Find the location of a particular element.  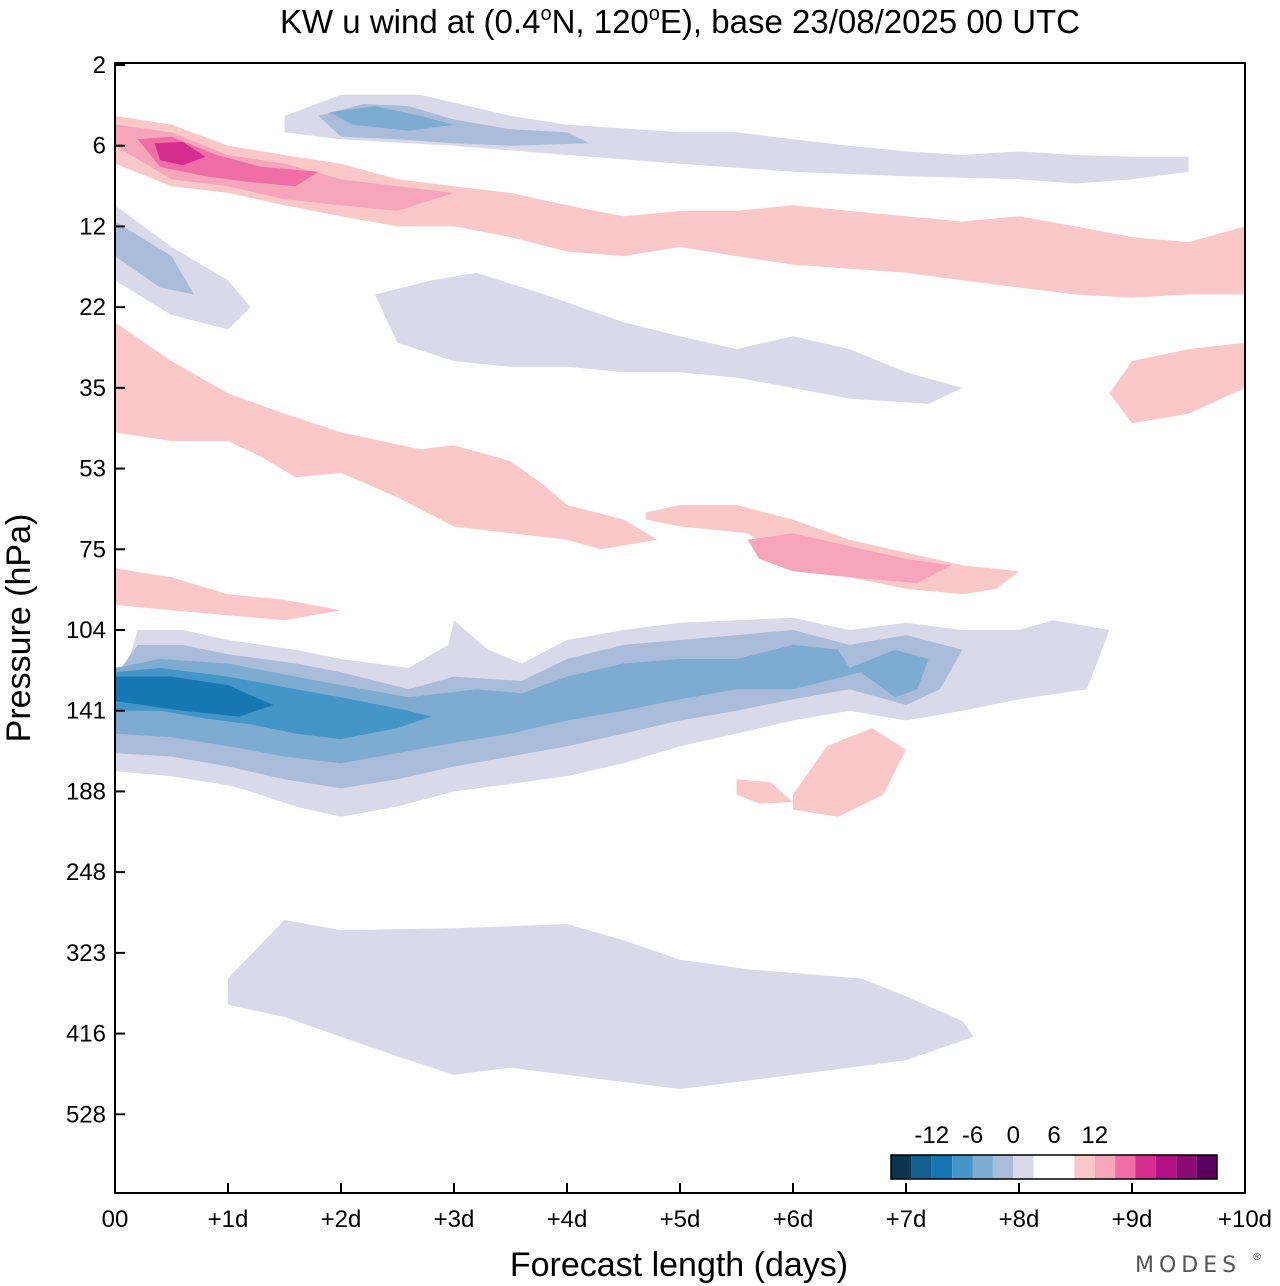

x-tick-label: +9d is located at coordinates (1132, 1219).